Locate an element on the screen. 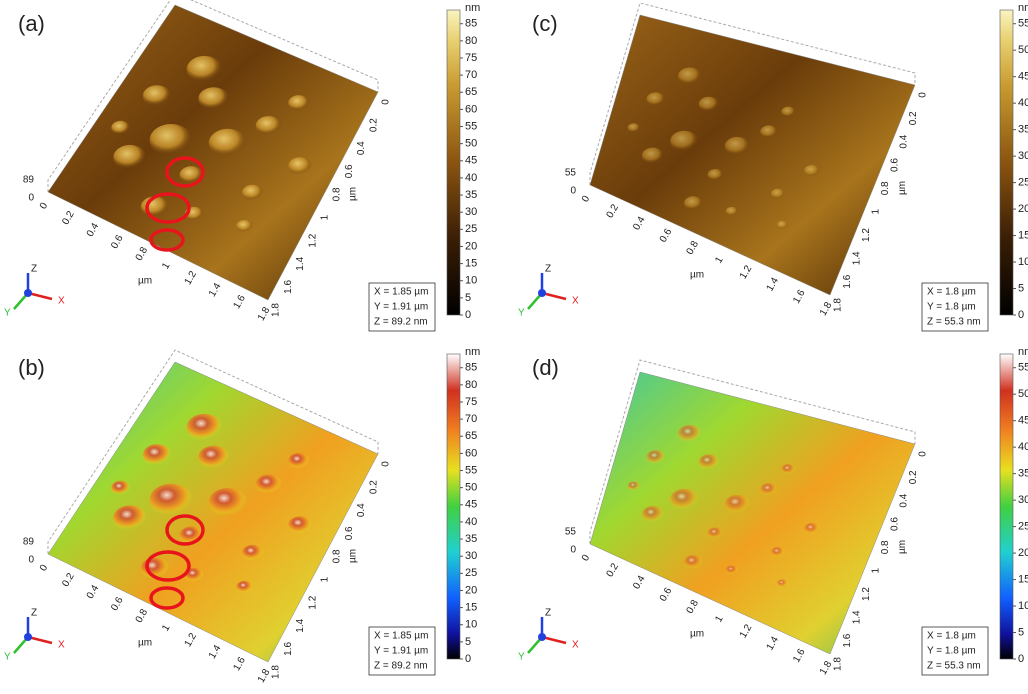 This screenshot has width=1028, height=694. panel-label: (a) is located at coordinates (31, 23).